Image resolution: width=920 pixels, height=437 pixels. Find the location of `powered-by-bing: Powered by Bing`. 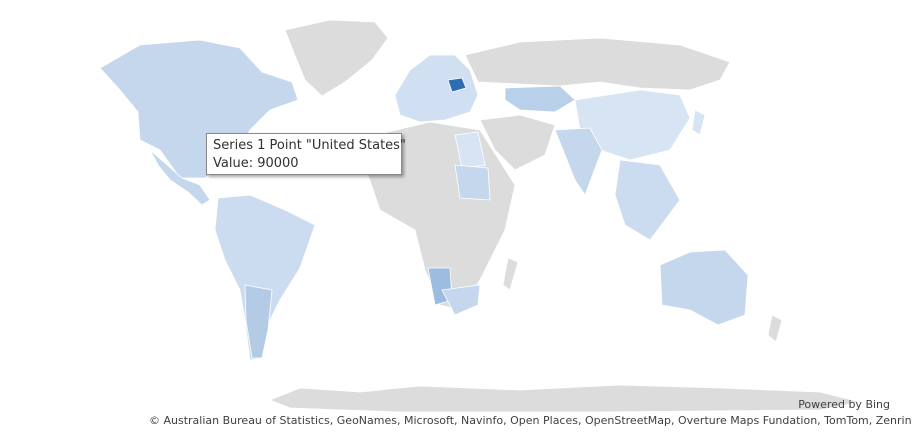

powered-by-bing: Powered by Bing is located at coordinates (844, 404).